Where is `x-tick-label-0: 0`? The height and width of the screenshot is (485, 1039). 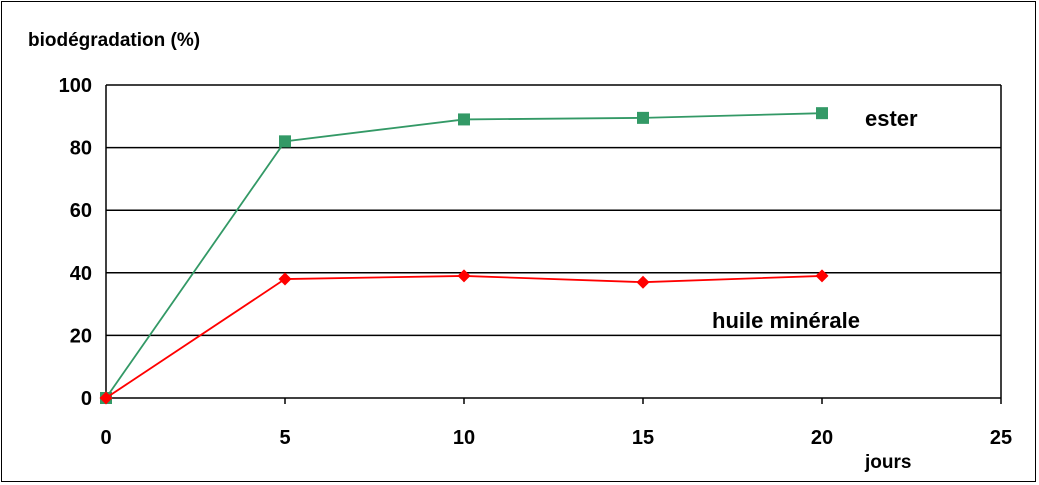
x-tick-label-0: 0 is located at coordinates (105, 438).